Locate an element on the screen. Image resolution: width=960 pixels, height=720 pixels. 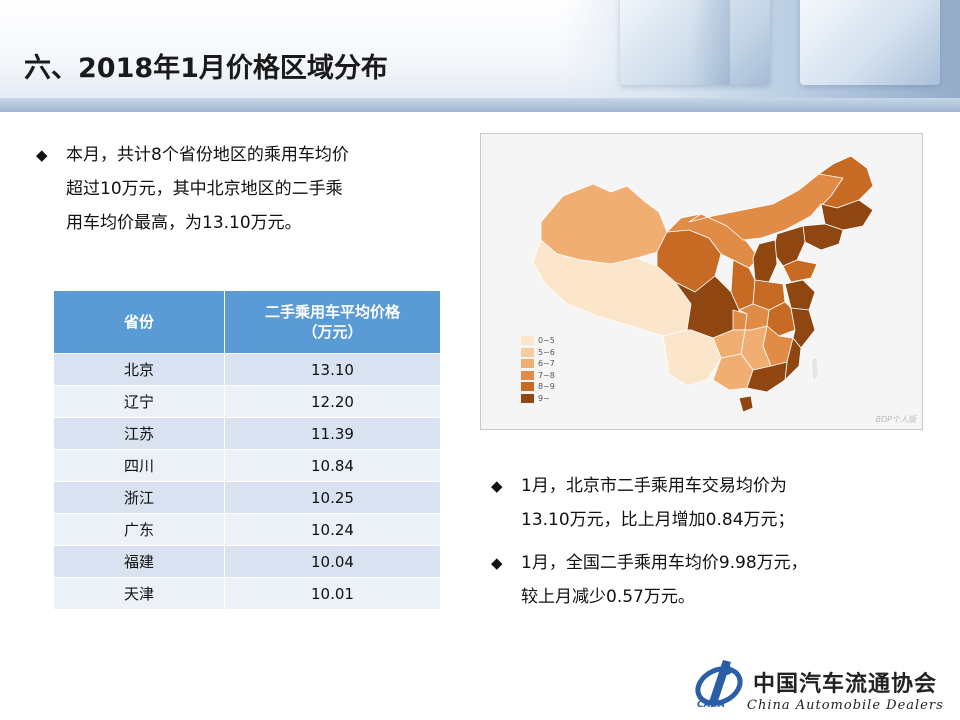
bullet-line: 用车均价最高，为13.10万元。 is located at coordinates (184, 223).